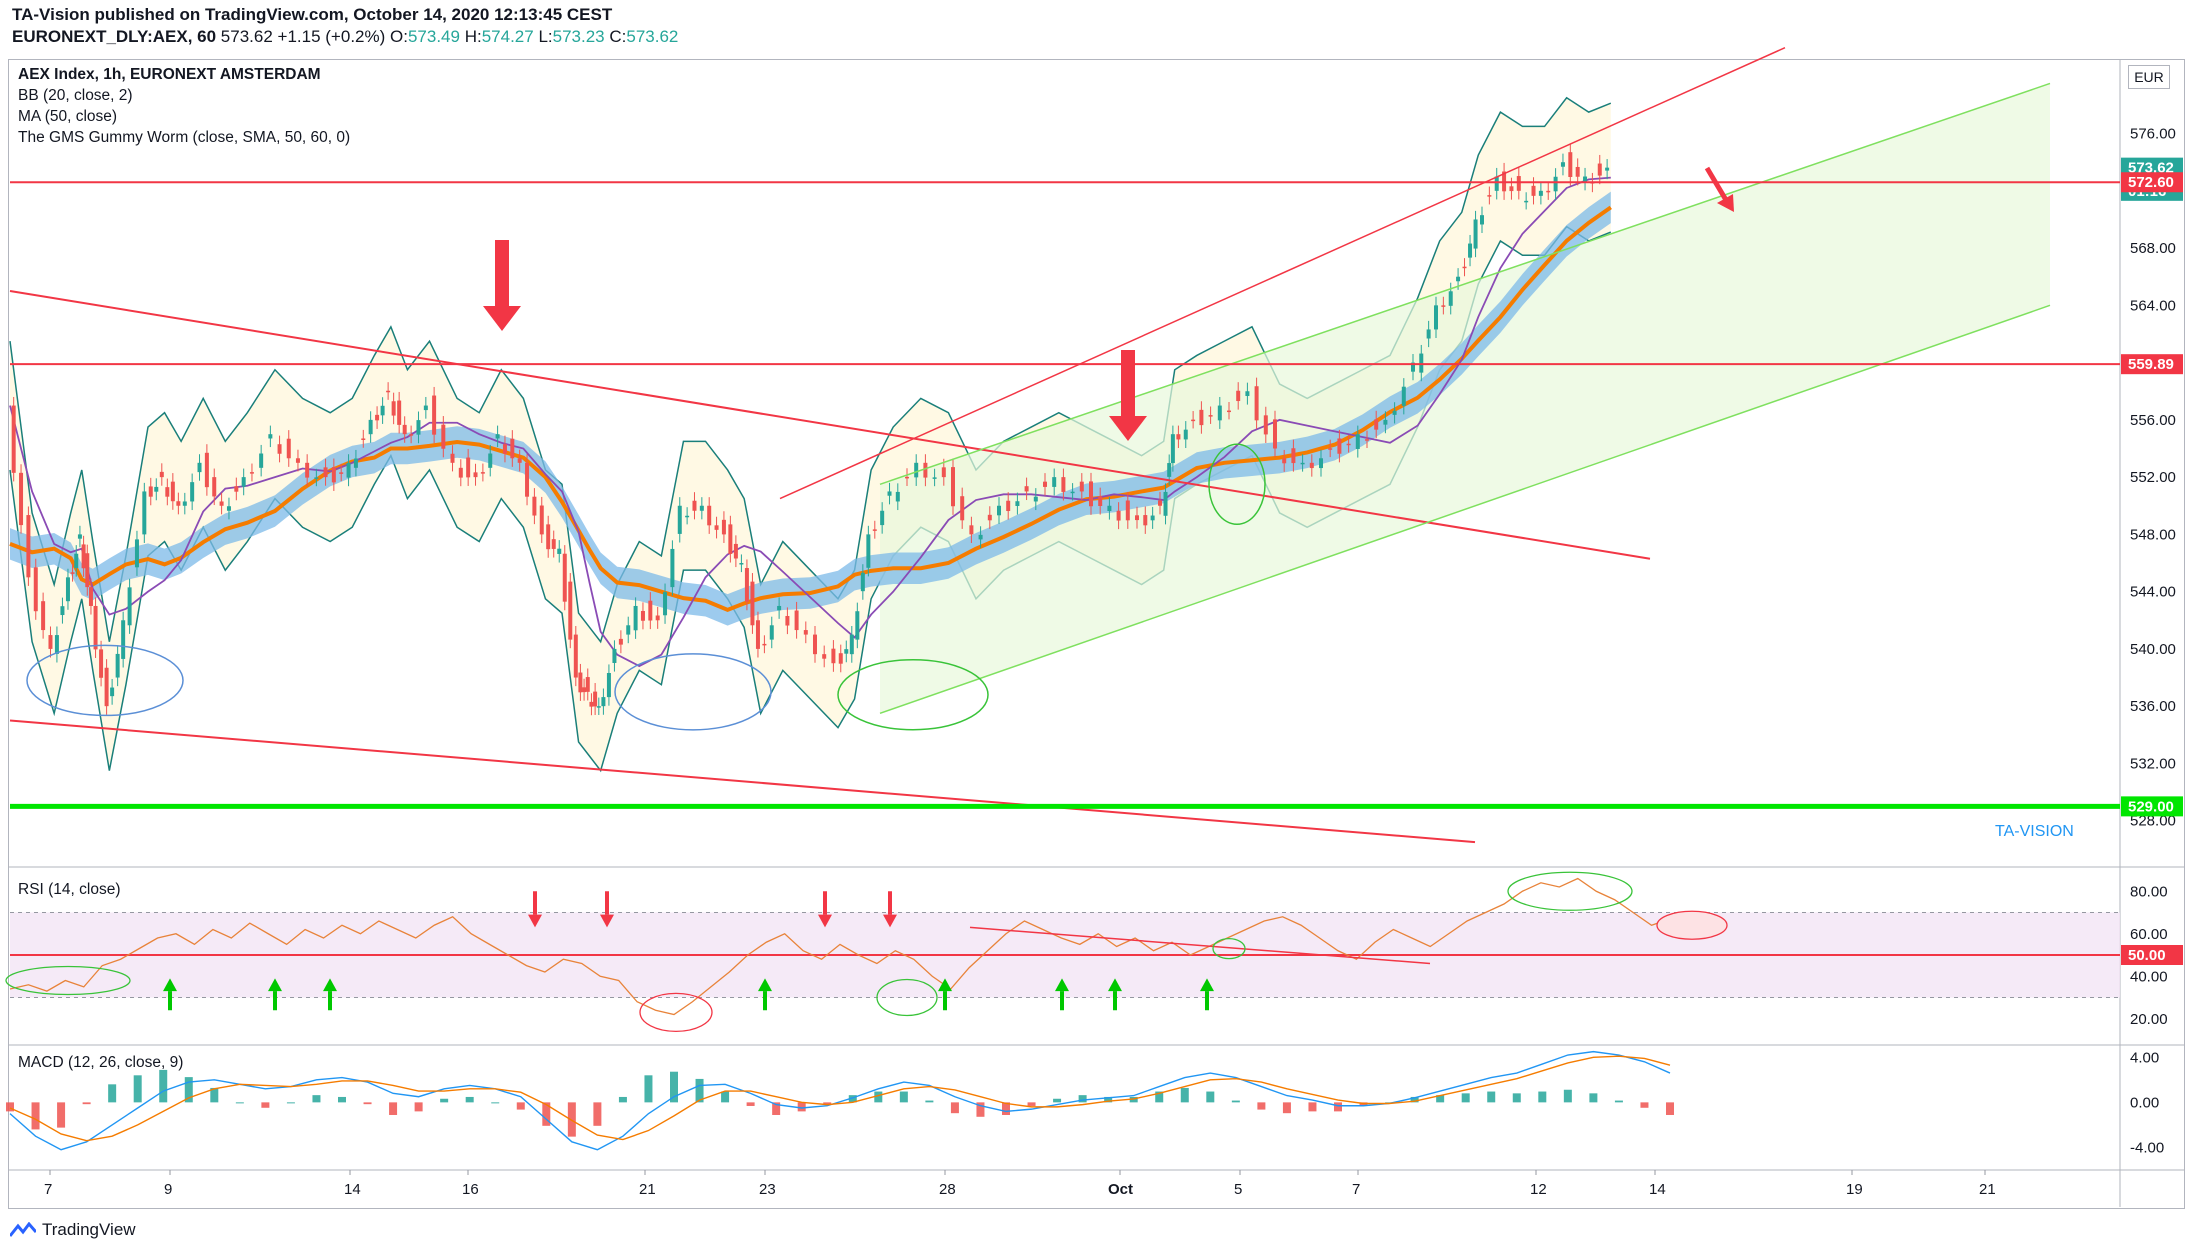 The height and width of the screenshot is (1255, 2193). Describe the element at coordinates (72, 1230) in the screenshot. I see `footer-logo: TradingView` at that location.